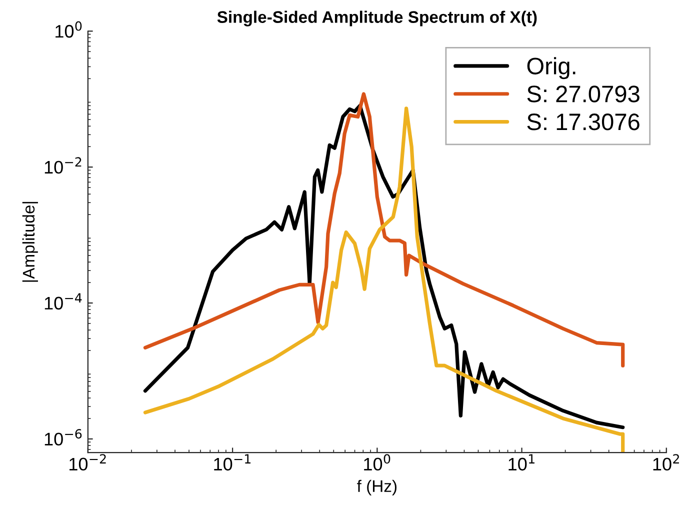 This screenshot has width=687, height=519. What do you see at coordinates (232, 462) in the screenshot?
I see `x-tick-label: 10$^{−1}$` at bounding box center [232, 462].